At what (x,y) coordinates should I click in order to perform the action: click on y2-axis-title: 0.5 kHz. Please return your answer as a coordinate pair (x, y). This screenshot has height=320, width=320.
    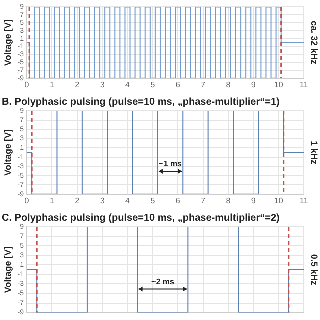
    Looking at the image, I should click on (315, 270).